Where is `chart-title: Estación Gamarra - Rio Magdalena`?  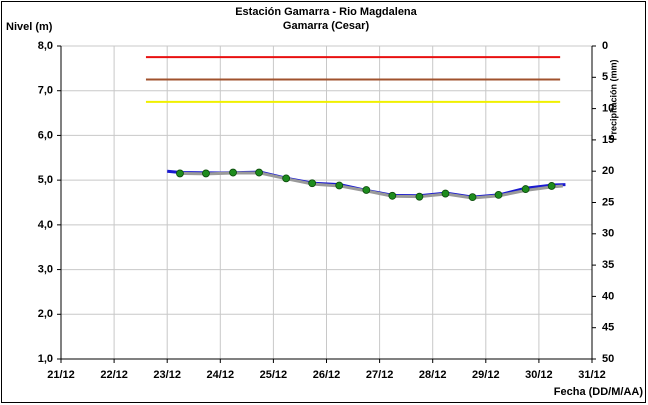 chart-title: Estación Gamarra - Rio Magdalena is located at coordinates (326, 12).